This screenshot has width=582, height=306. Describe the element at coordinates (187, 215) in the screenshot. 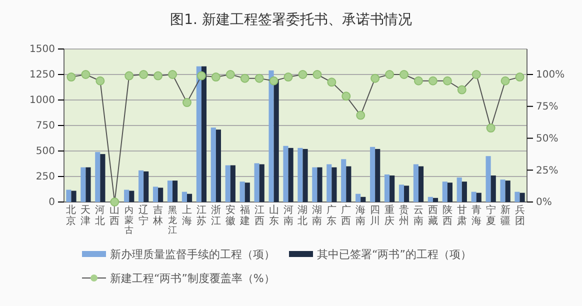

I see `x-tick-label: 上海` at that location.